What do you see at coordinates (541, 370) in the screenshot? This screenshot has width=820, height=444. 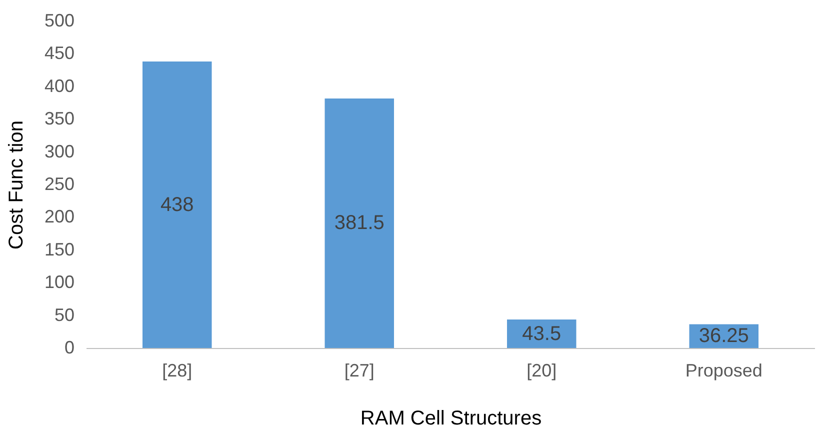 I see `x-tick-label: [20]` at bounding box center [541, 370].